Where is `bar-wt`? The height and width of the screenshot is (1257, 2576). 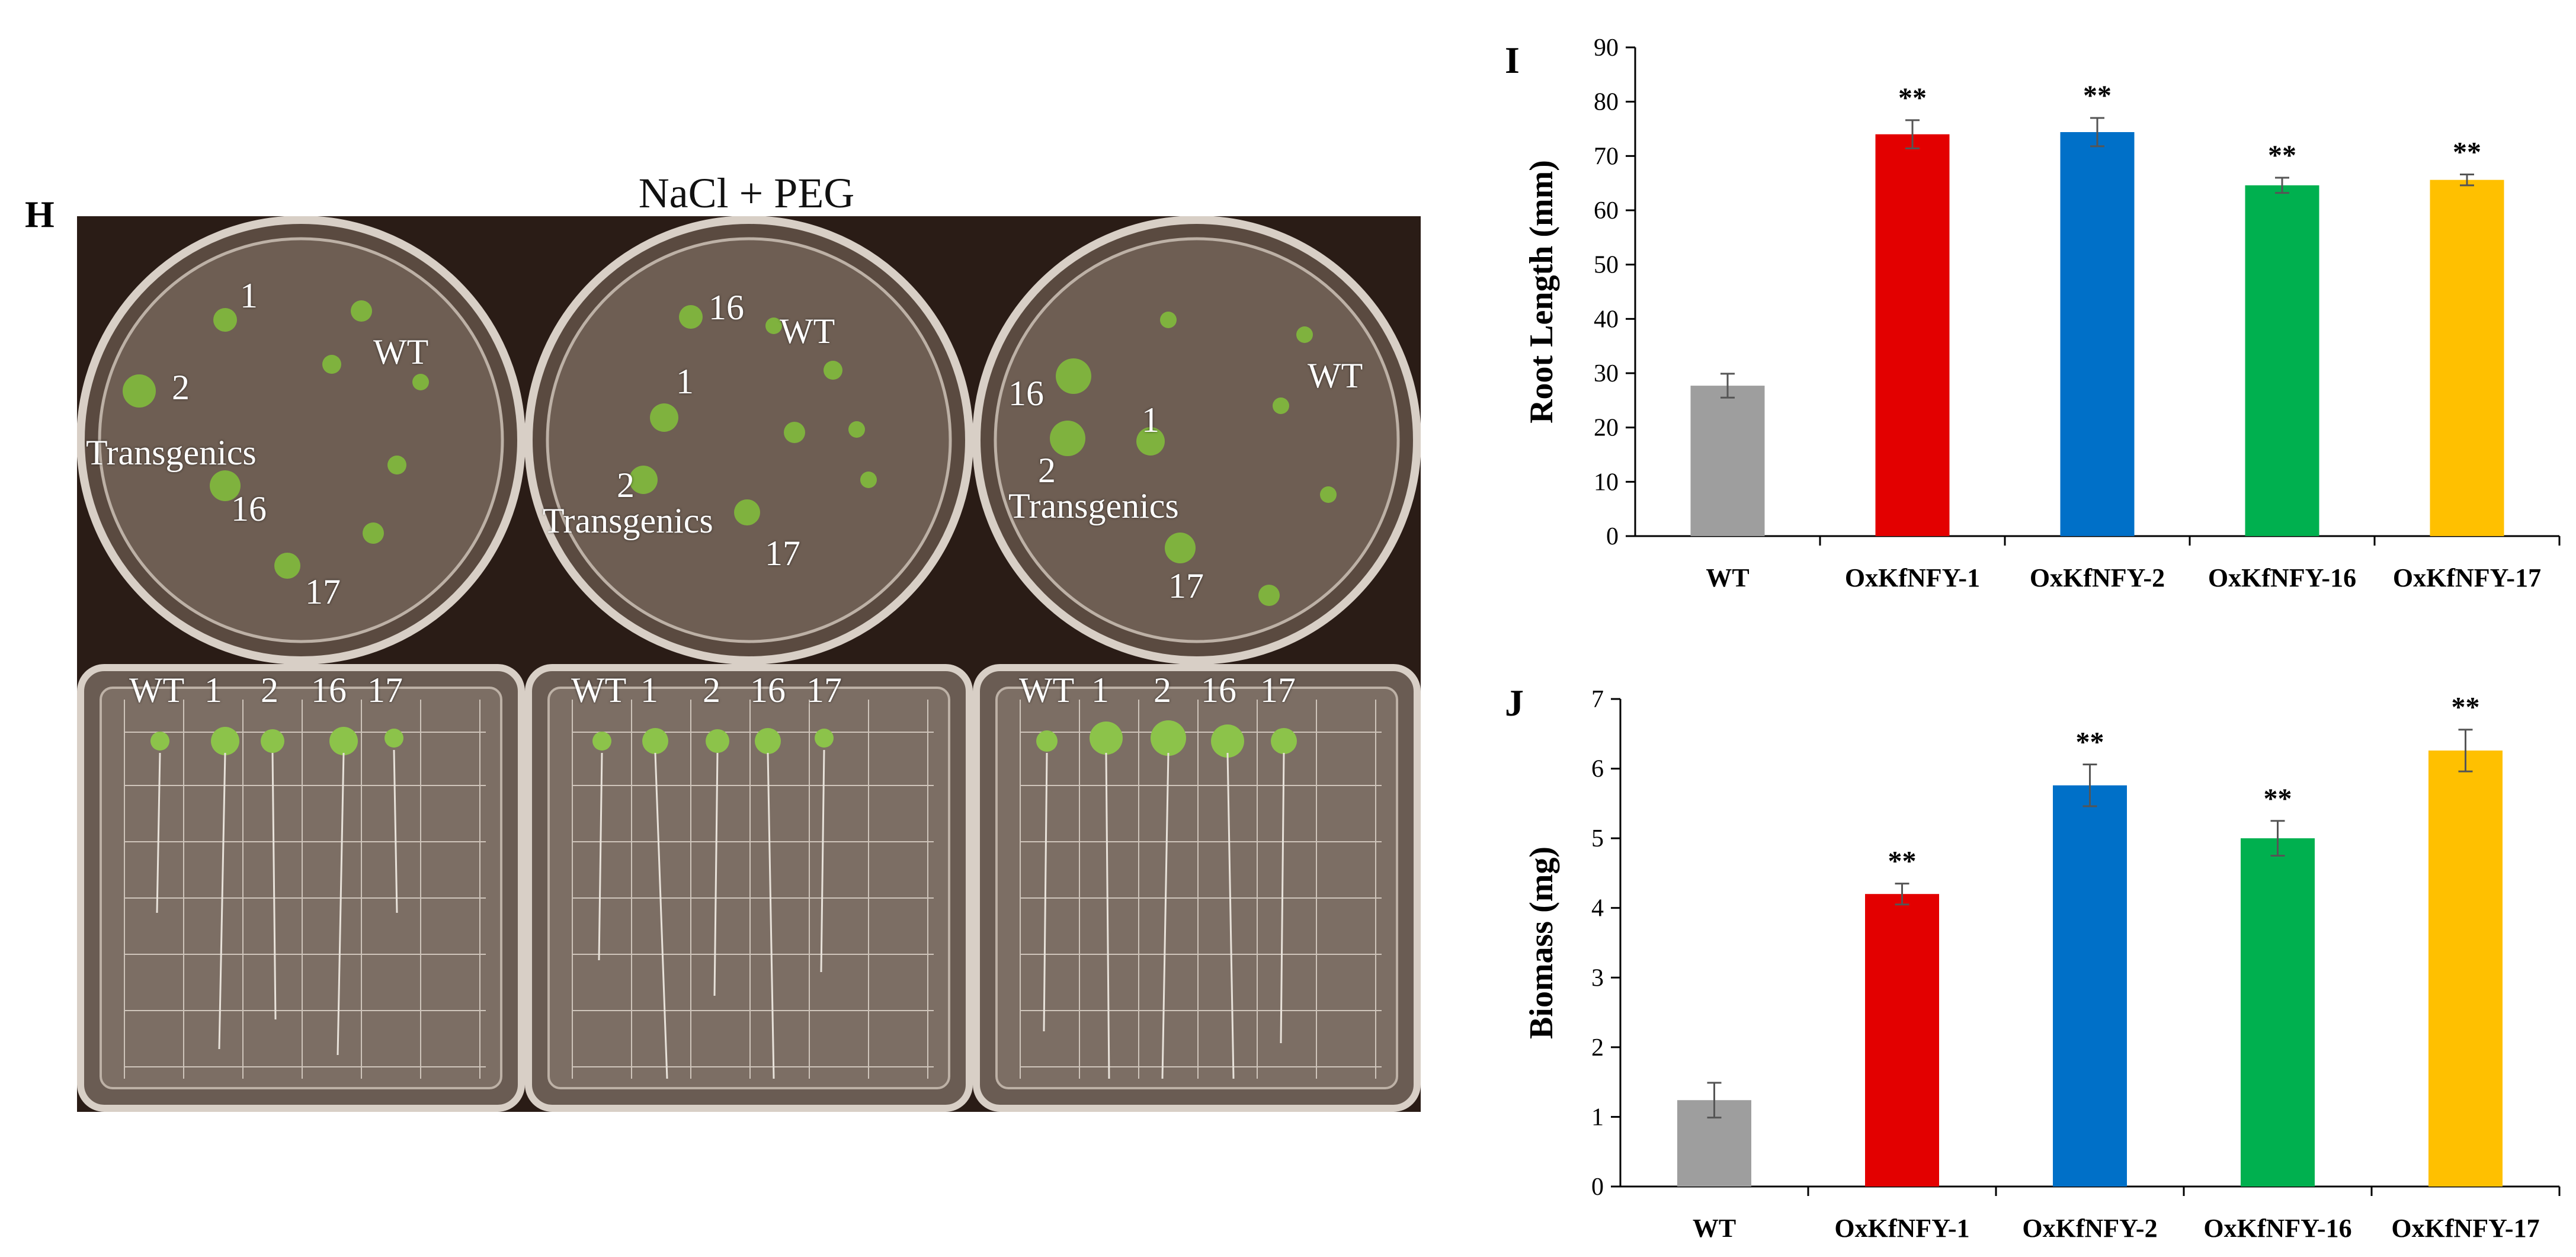
bar-wt is located at coordinates (1727, 461).